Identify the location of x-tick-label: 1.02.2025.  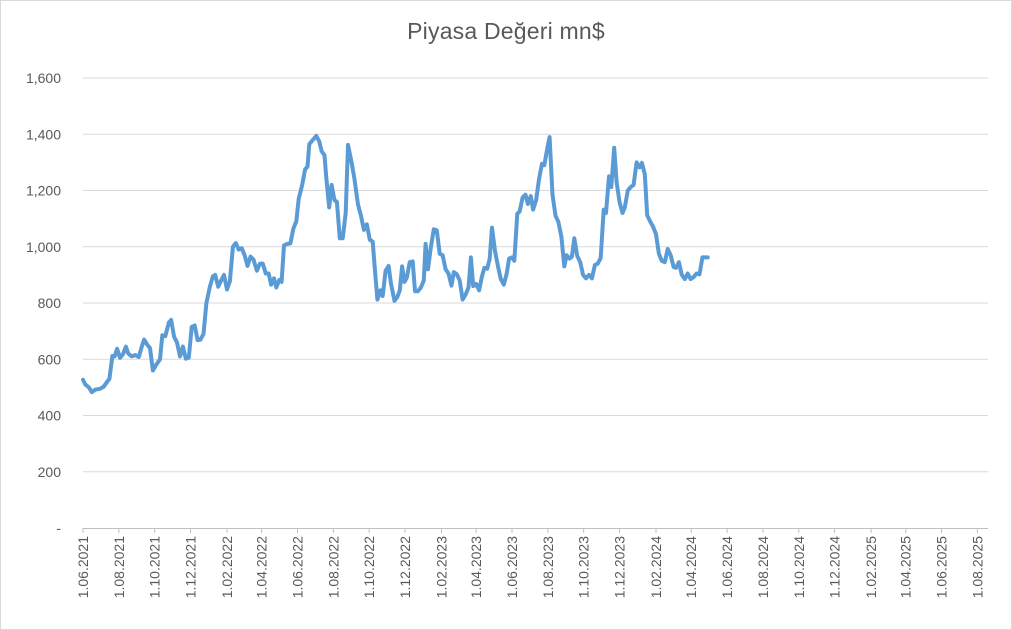
(871, 567).